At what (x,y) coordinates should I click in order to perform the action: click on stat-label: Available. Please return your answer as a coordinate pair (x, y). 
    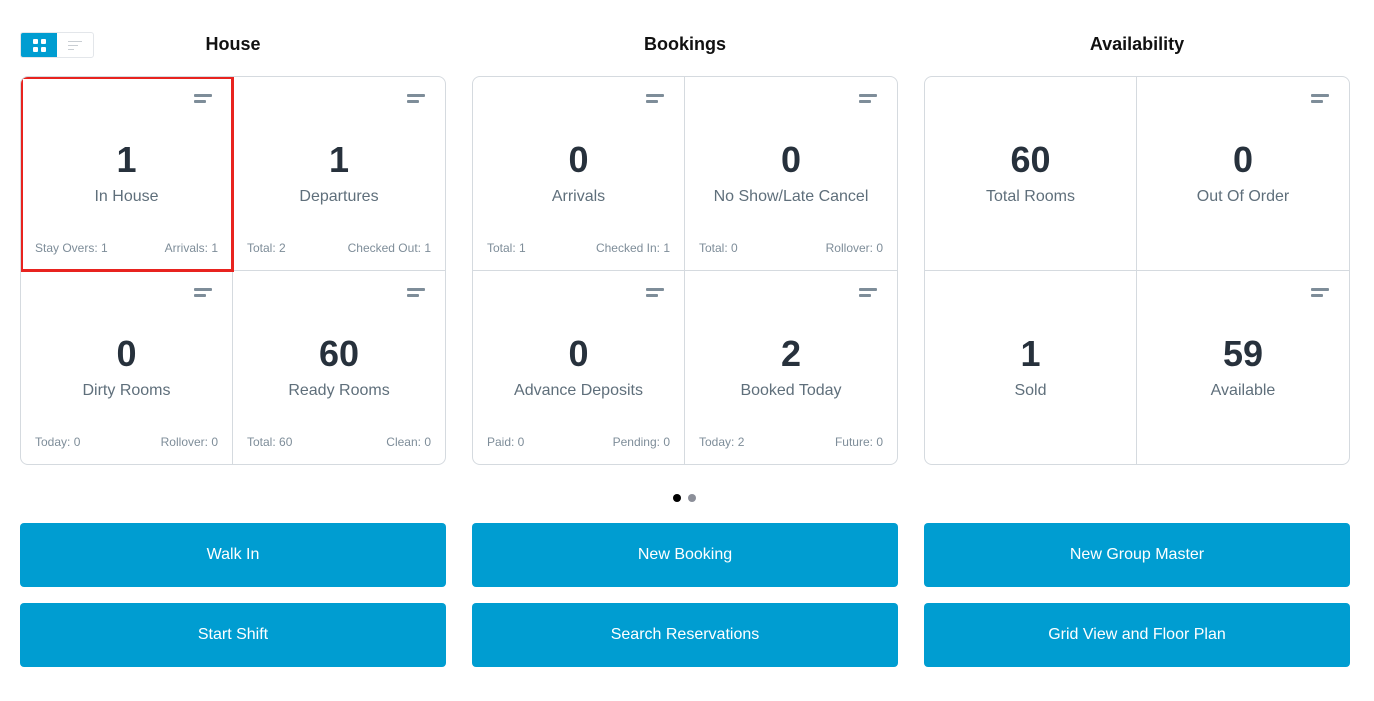
    Looking at the image, I should click on (1243, 390).